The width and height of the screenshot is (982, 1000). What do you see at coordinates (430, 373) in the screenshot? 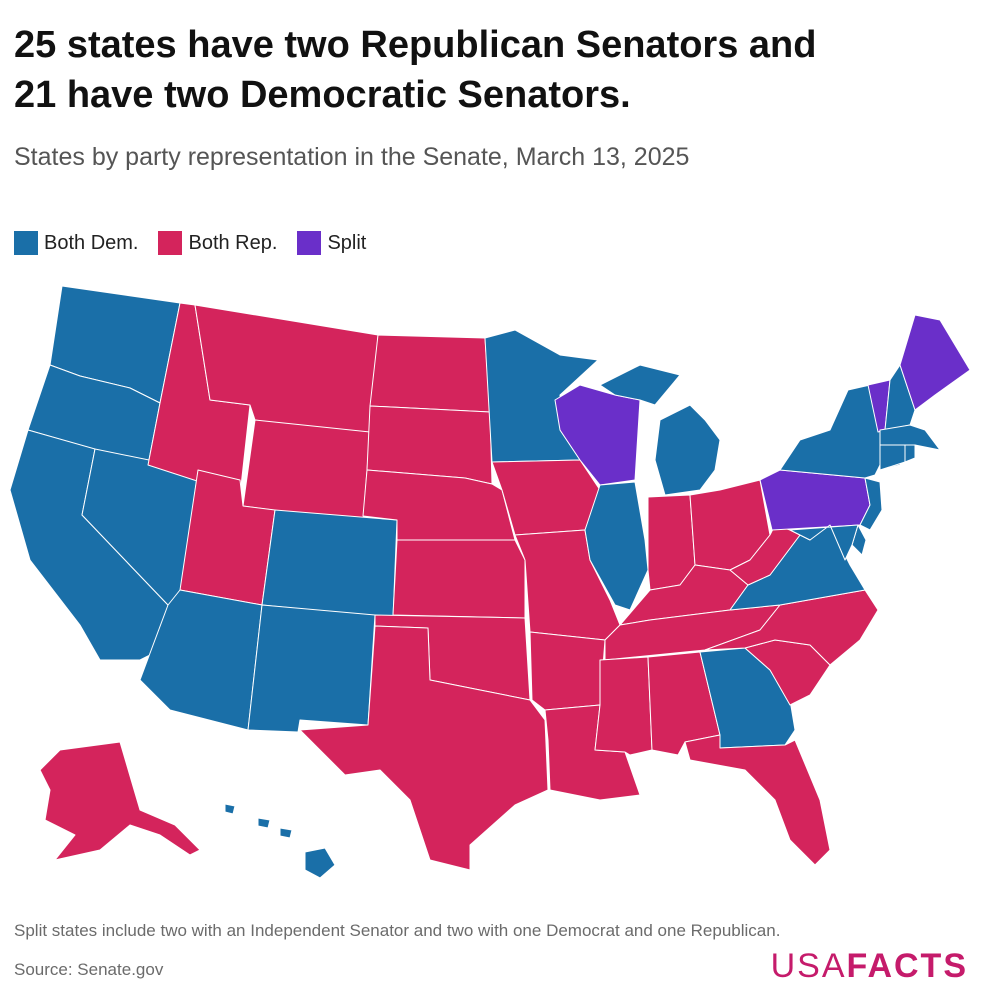
I see `state-nd` at bounding box center [430, 373].